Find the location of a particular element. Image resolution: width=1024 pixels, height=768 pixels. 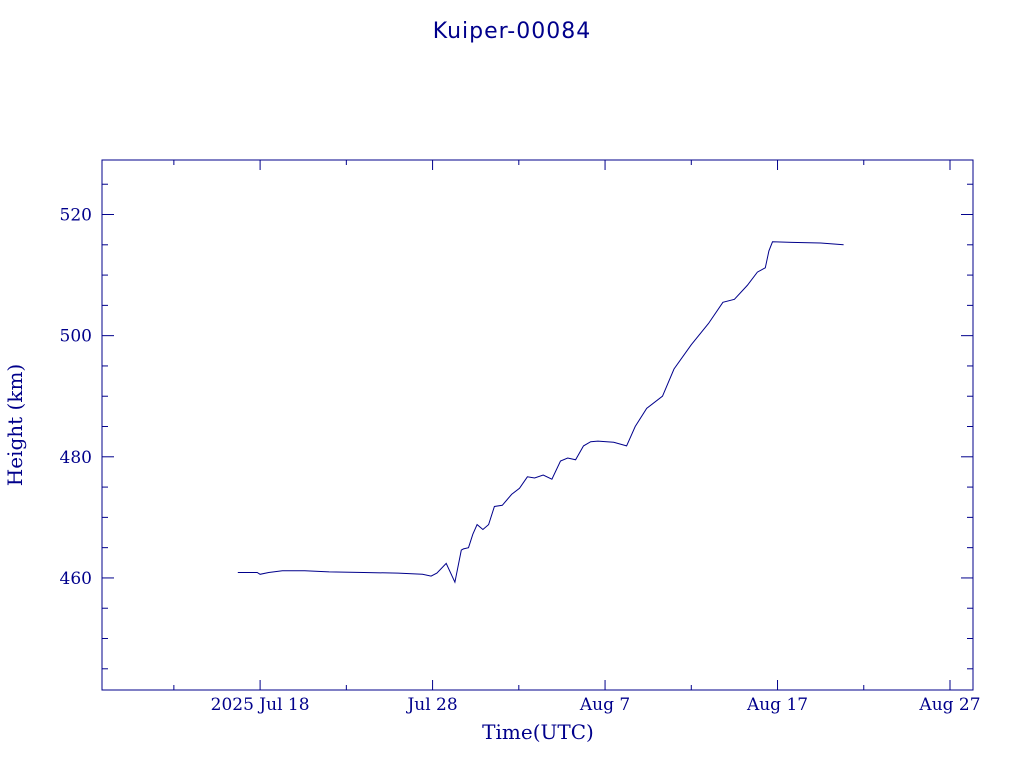

x-tick-label: Aug 27 is located at coordinates (949, 705).